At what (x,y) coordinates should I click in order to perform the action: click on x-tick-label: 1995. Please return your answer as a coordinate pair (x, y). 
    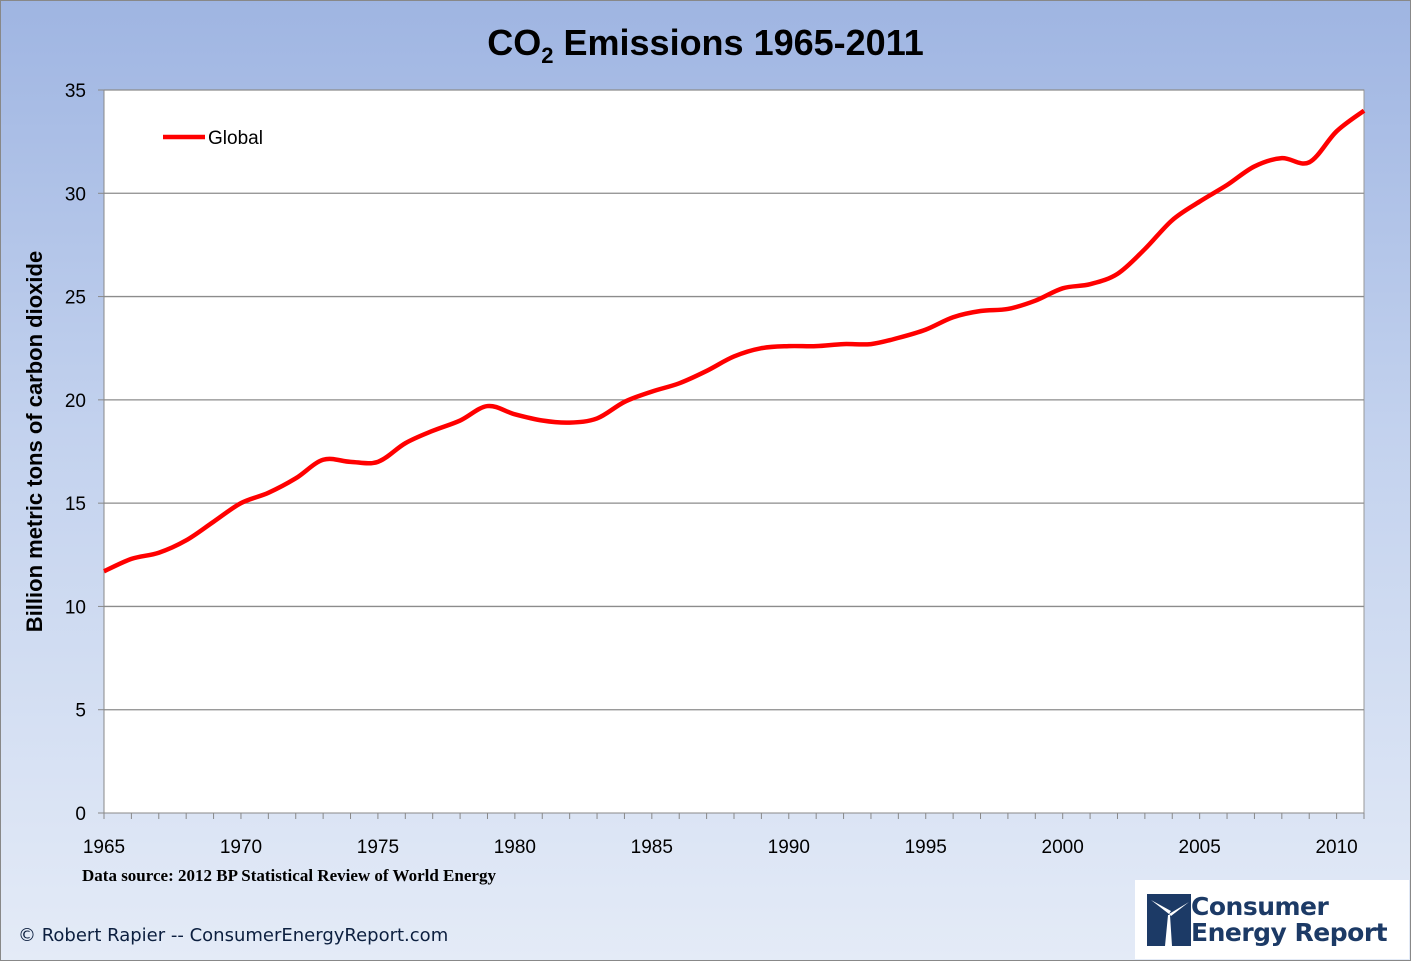
    Looking at the image, I should click on (926, 847).